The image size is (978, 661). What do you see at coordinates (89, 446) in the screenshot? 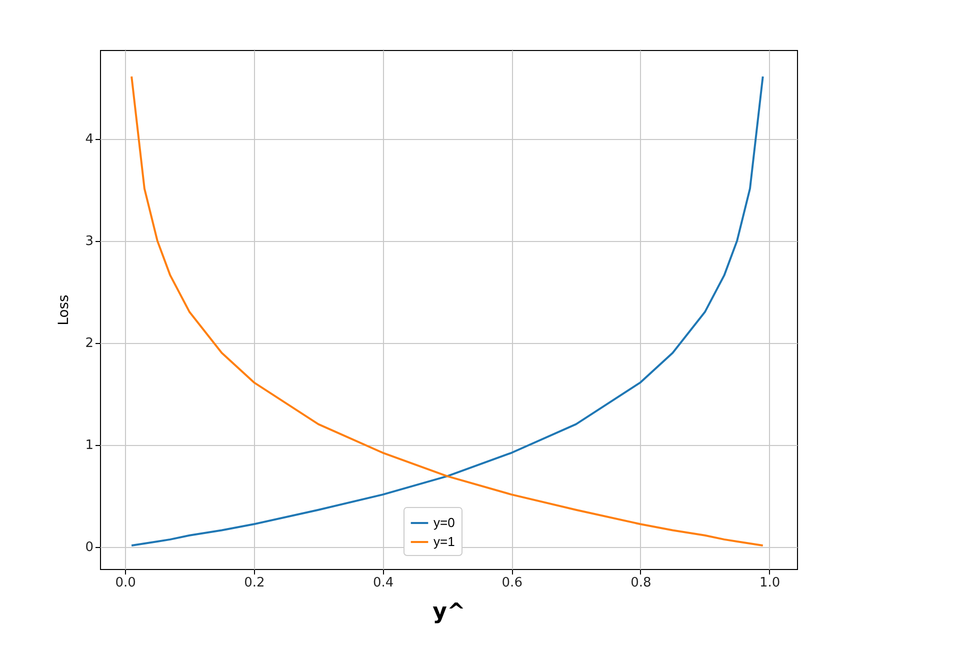
I see `y-tick-label: 1` at bounding box center [89, 446].